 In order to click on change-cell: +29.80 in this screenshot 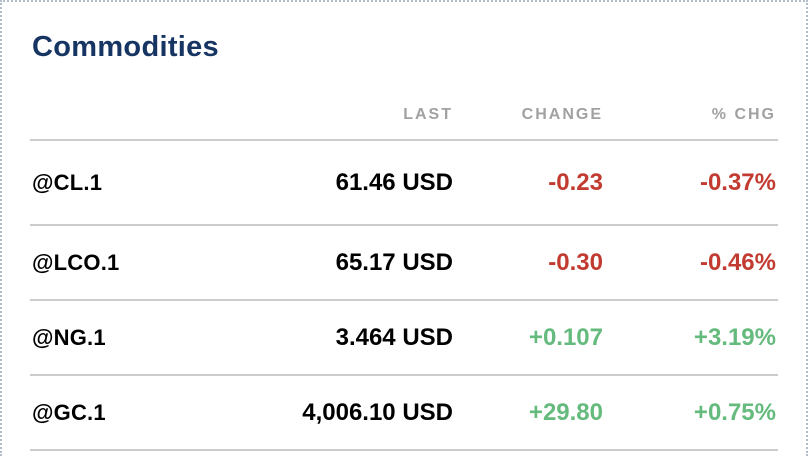, I will do `click(530, 413)`.